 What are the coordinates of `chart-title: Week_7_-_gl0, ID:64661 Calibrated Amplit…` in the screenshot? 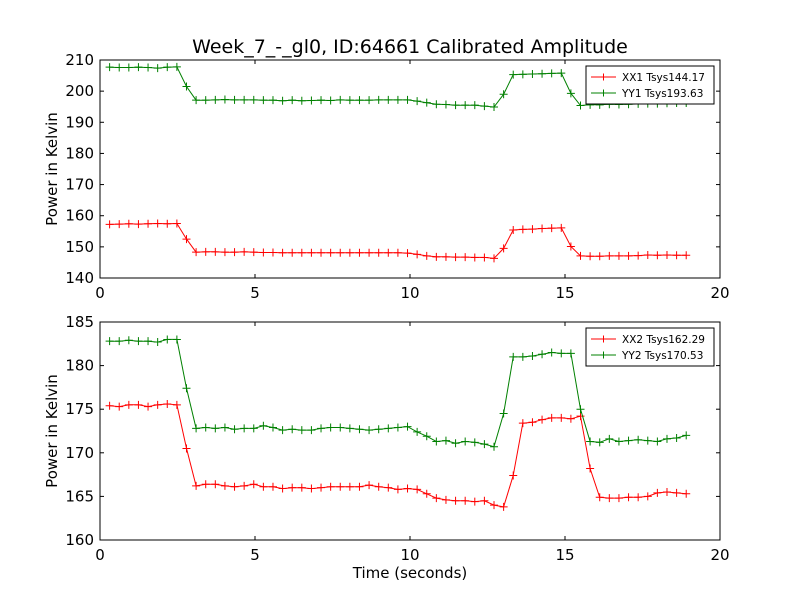 It's located at (410, 47).